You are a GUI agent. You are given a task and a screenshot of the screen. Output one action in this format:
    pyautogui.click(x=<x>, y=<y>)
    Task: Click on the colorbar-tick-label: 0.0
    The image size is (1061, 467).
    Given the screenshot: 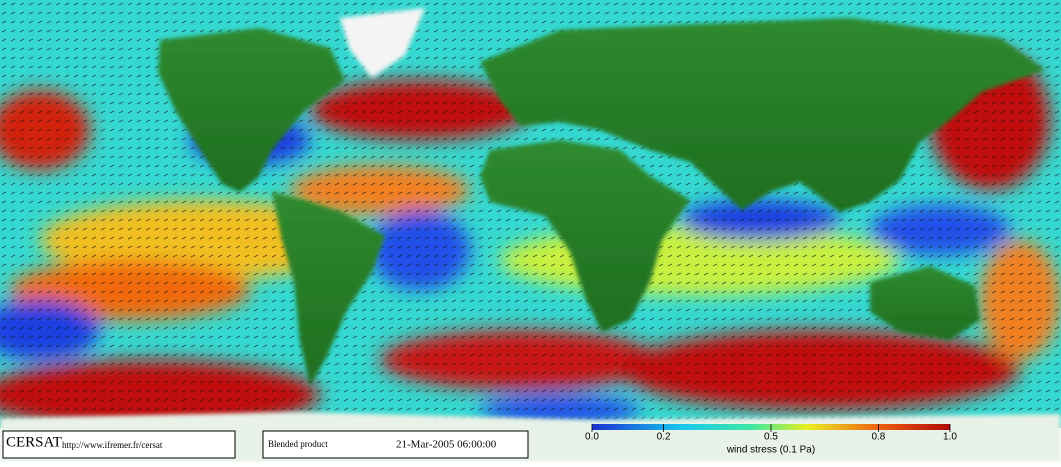 What is the action you would take?
    pyautogui.click(x=592, y=437)
    